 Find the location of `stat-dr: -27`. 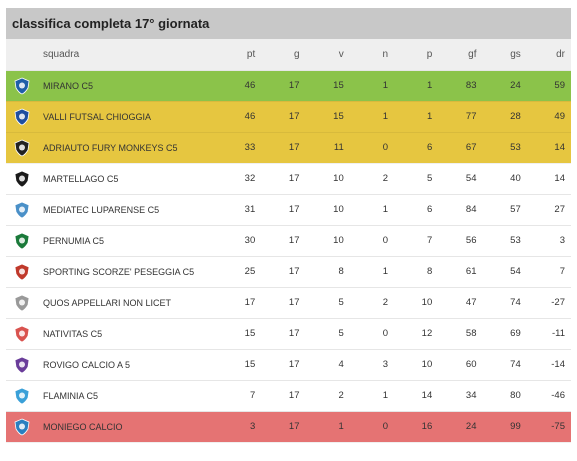

stat-dr: -27 is located at coordinates (548, 303).